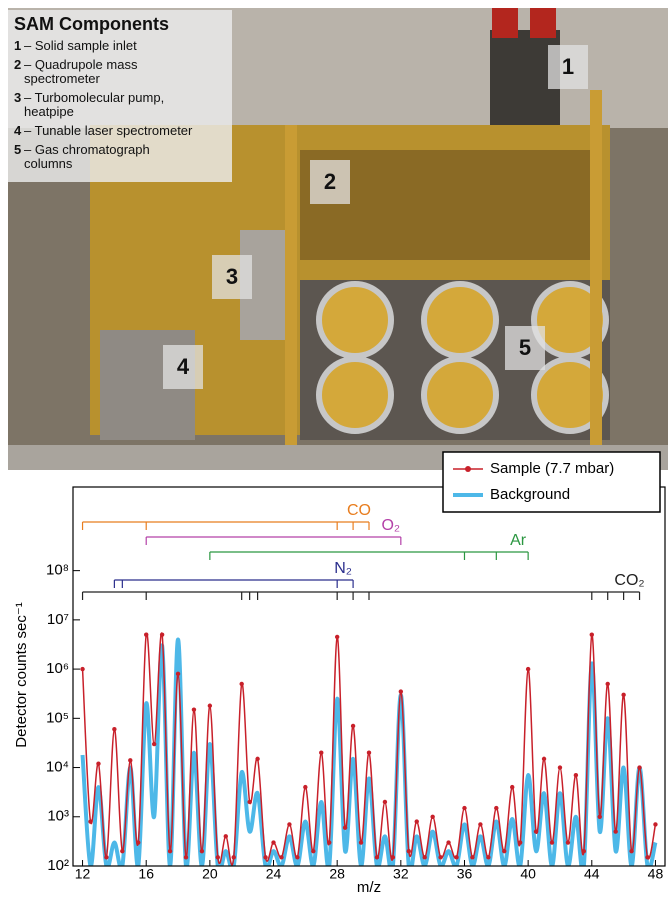 Image resolution: width=668 pixels, height=897 pixels. Describe the element at coordinates (232, 277) in the screenshot. I see `photo-marker: 3` at that location.